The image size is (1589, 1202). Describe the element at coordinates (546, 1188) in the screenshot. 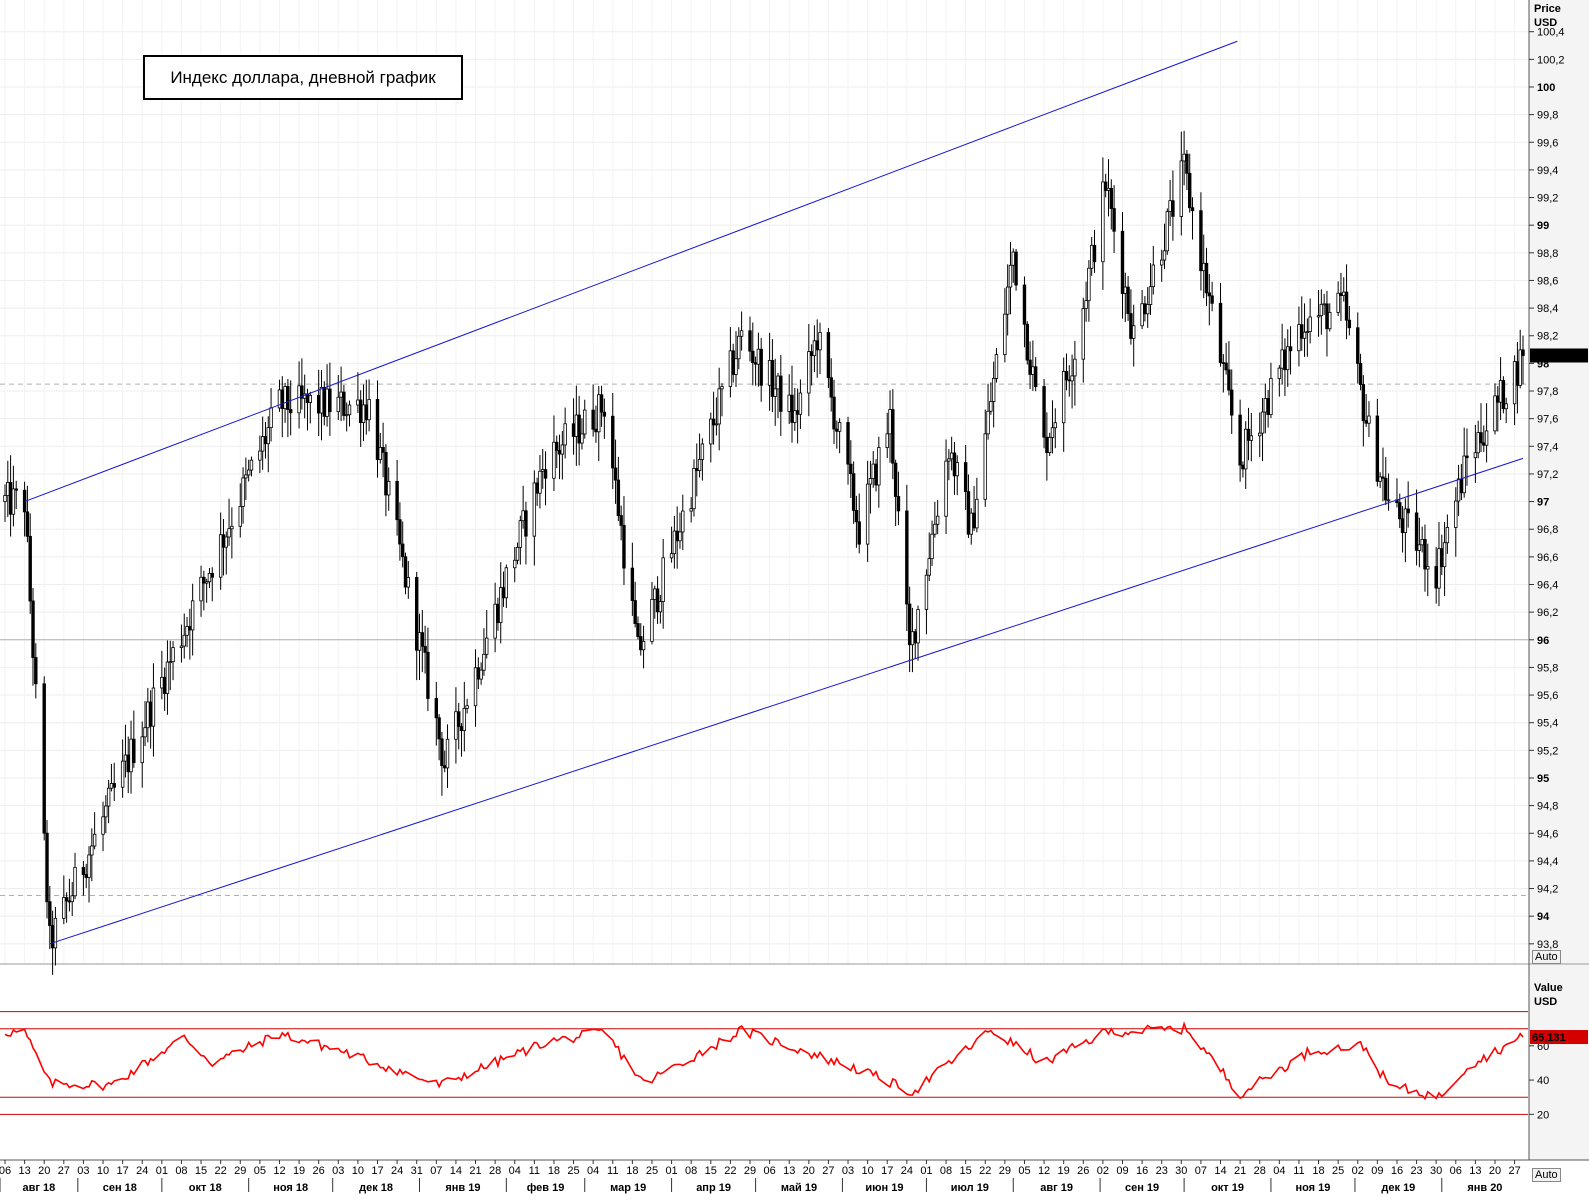

I see `month-label: фев 19` at that location.